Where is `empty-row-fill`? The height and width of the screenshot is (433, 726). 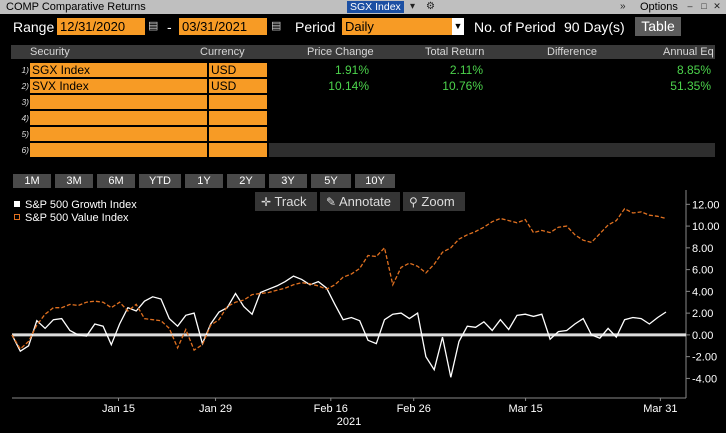 empty-row-fill is located at coordinates (492, 150).